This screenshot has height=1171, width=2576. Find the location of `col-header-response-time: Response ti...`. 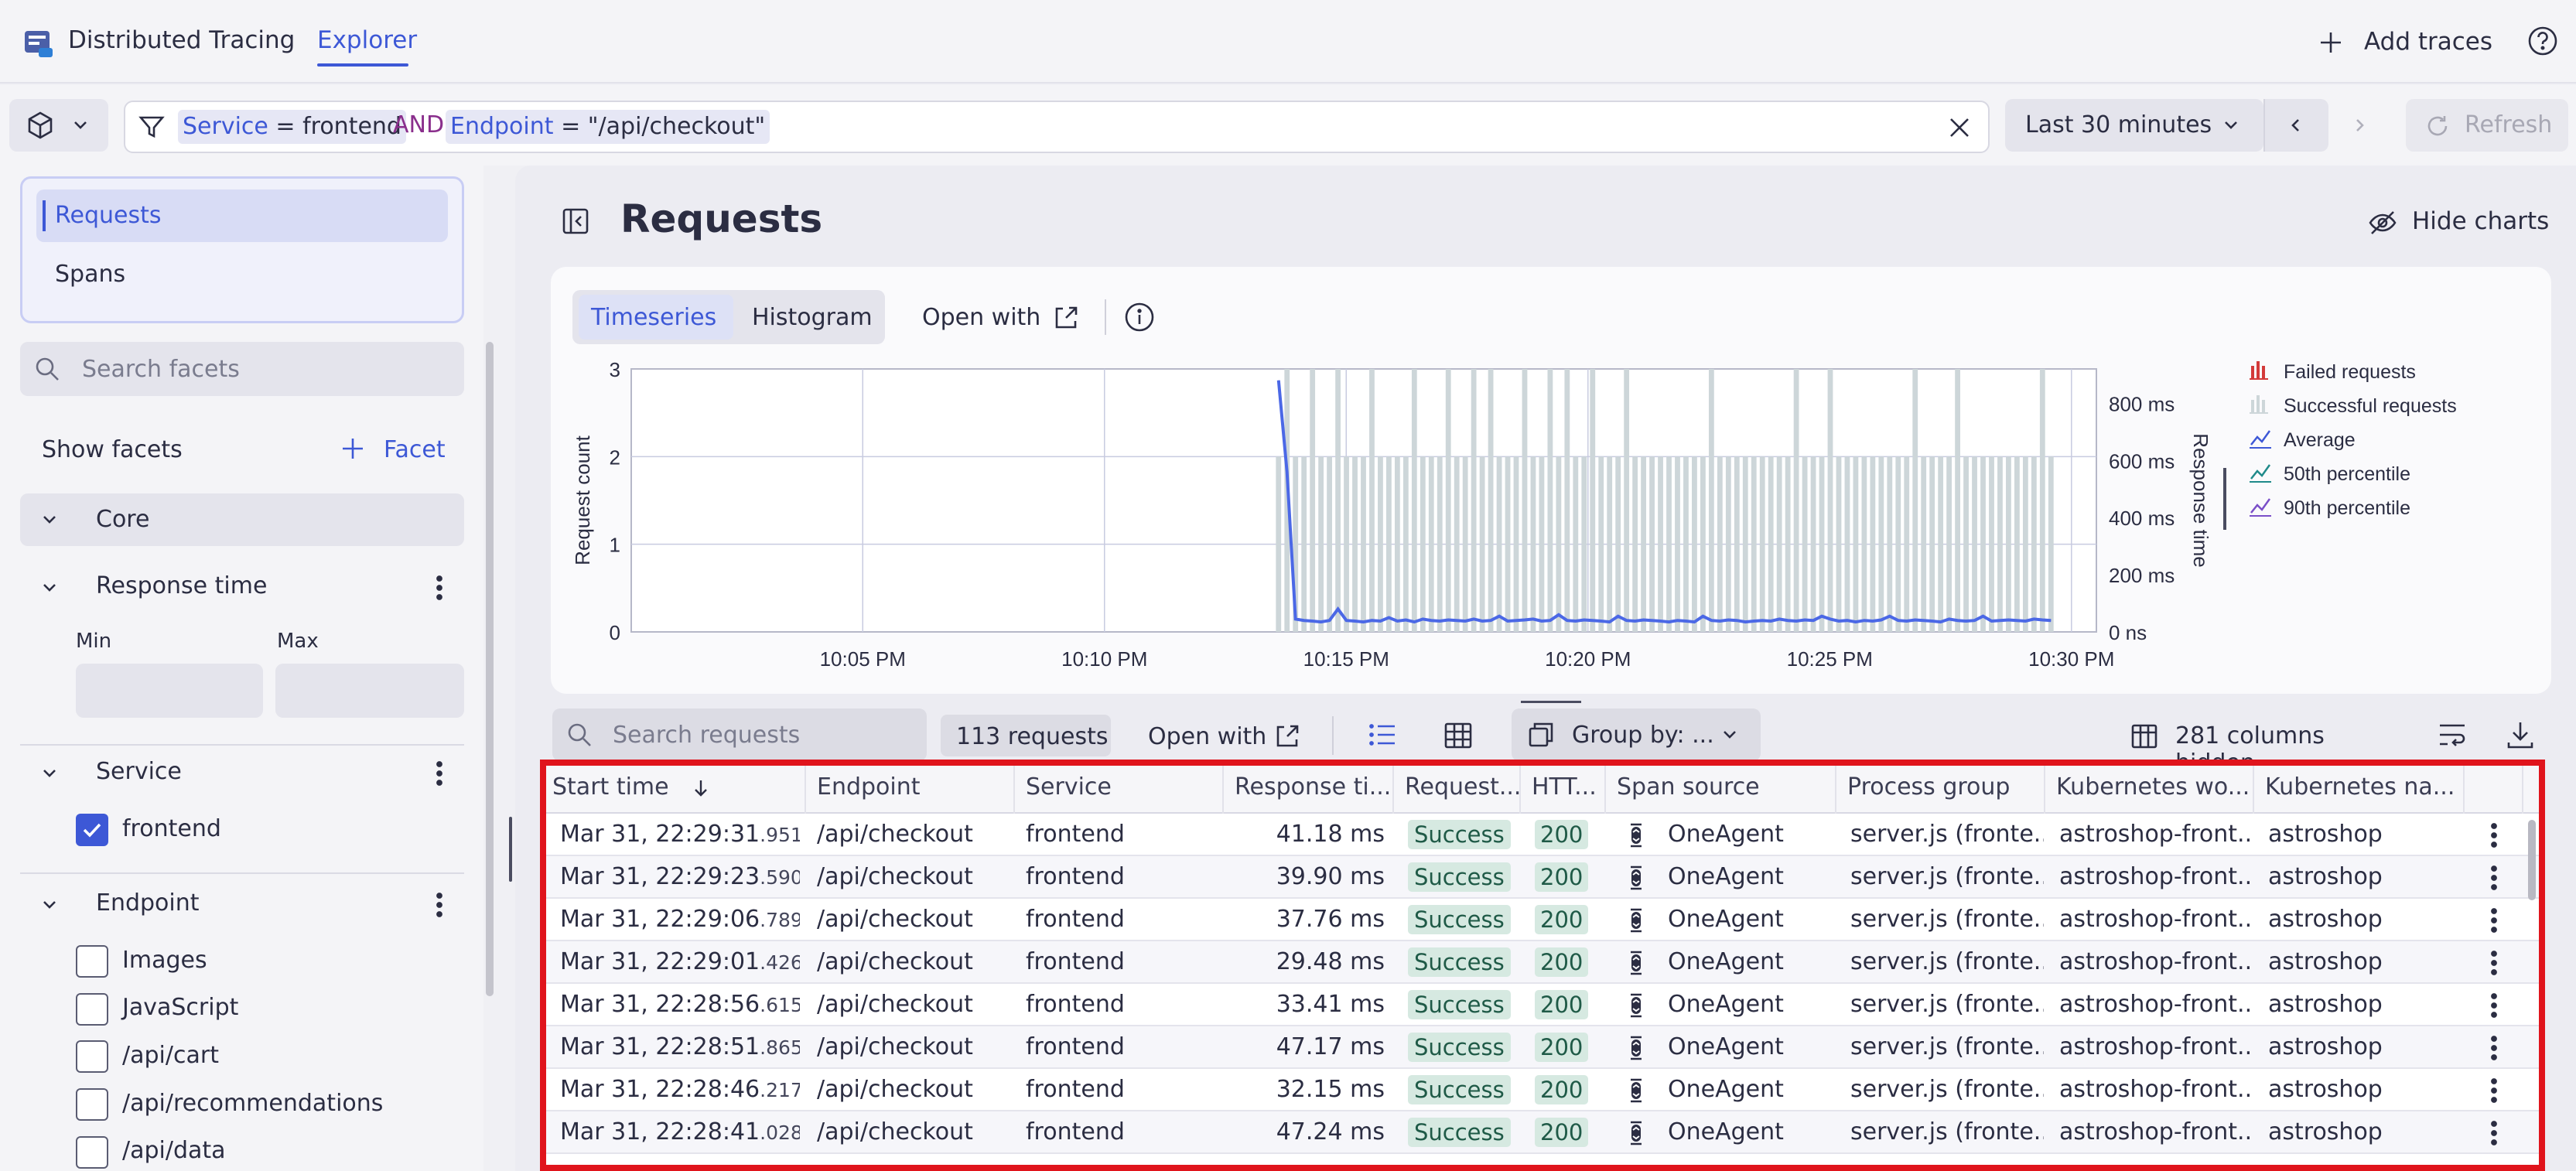

col-header-response-time: Response ti... is located at coordinates (1309, 787).